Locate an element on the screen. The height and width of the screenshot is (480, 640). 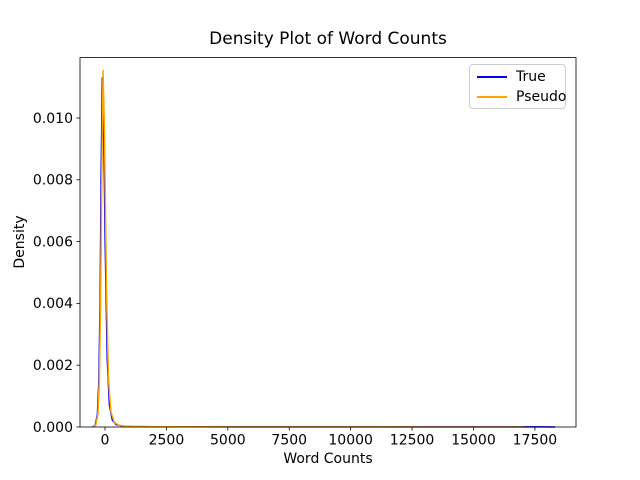
x-tick-label: 17500 is located at coordinates (535, 441).